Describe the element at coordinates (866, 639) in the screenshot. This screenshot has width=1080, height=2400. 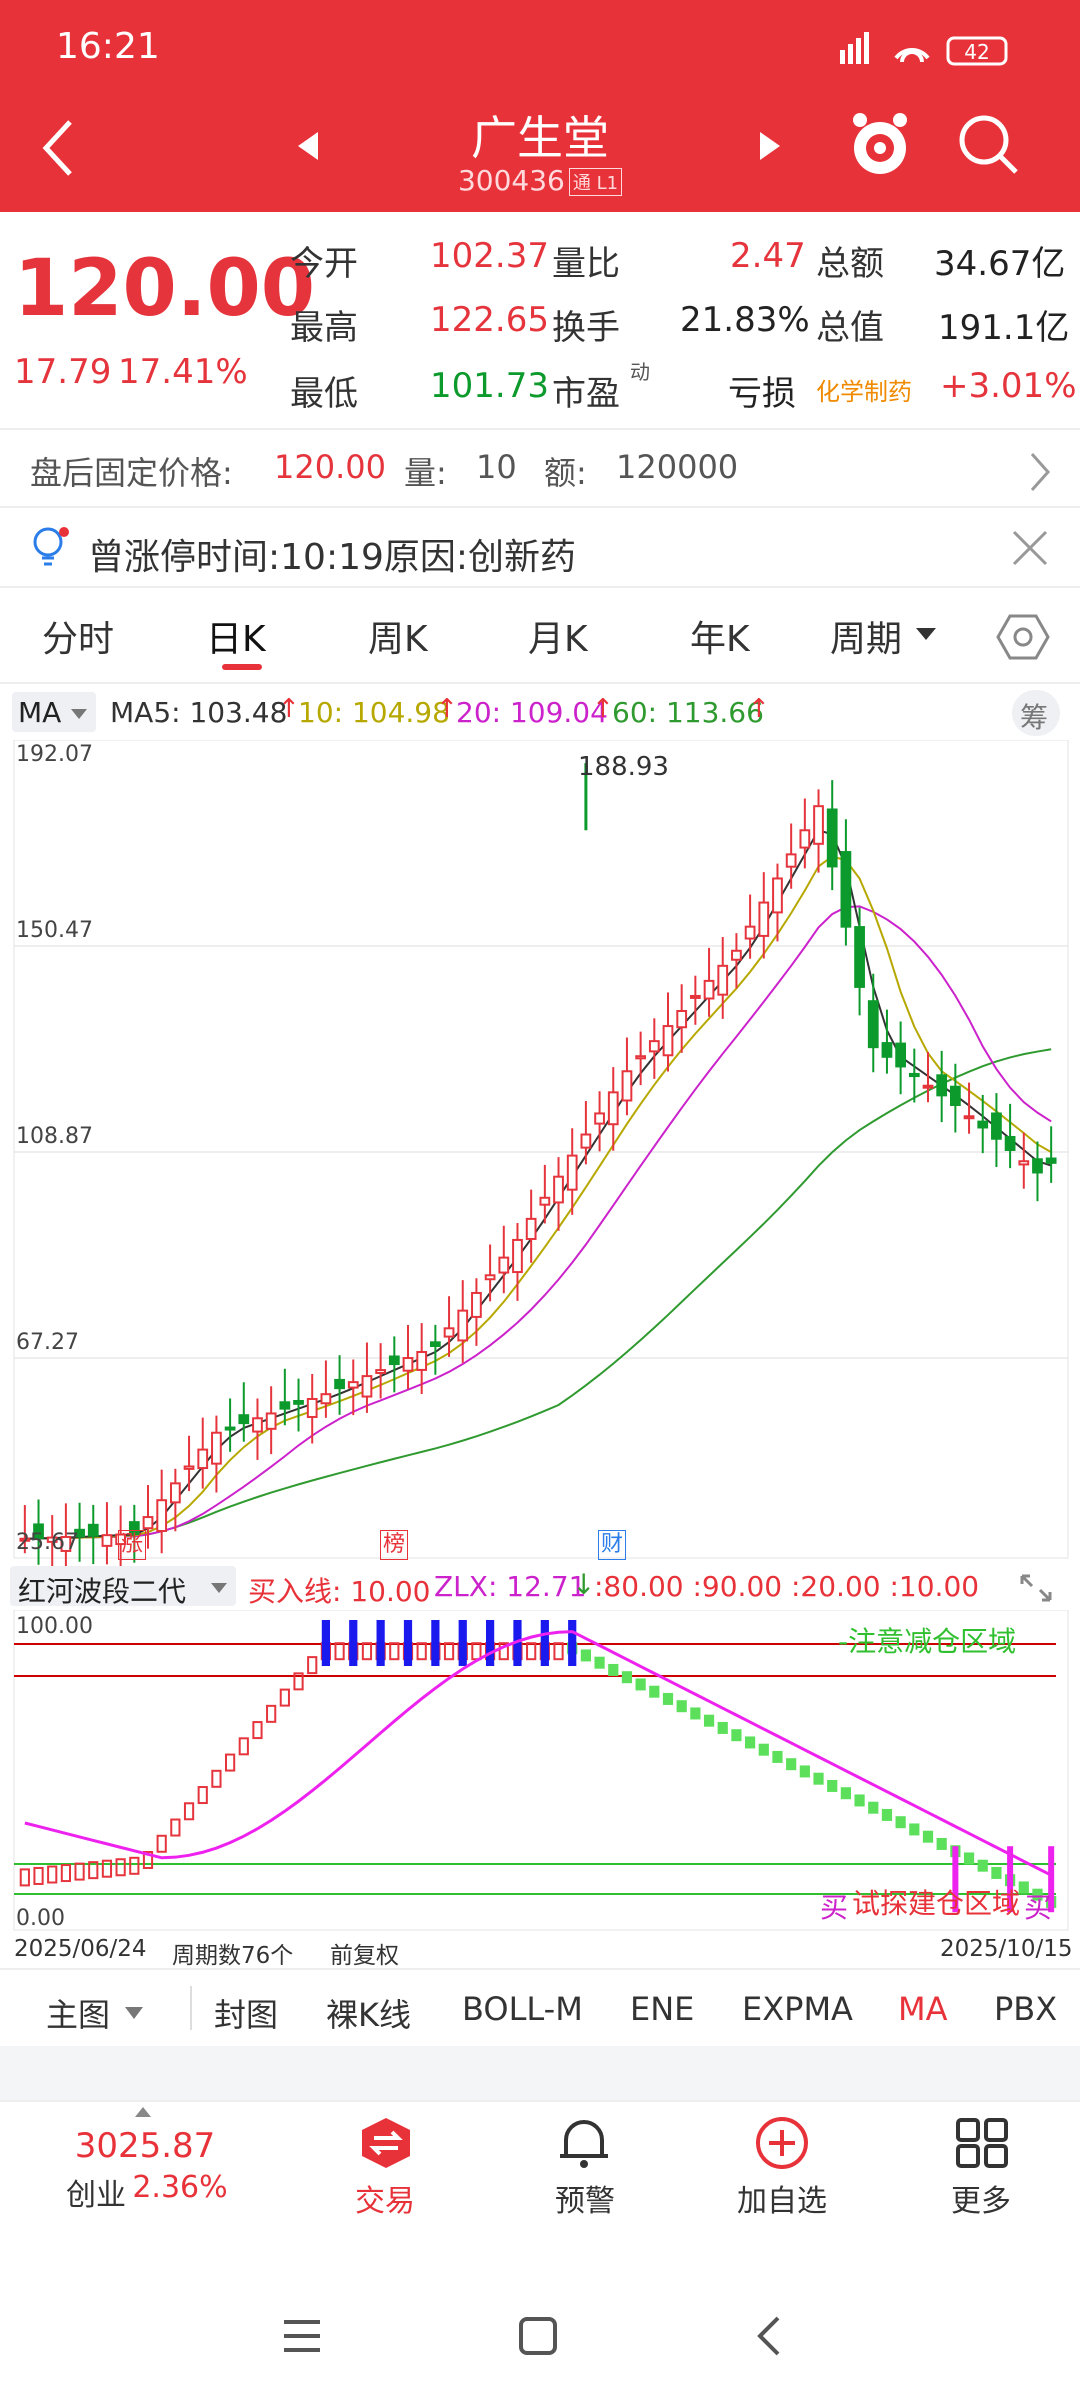
I see `tab-period: 周期` at that location.